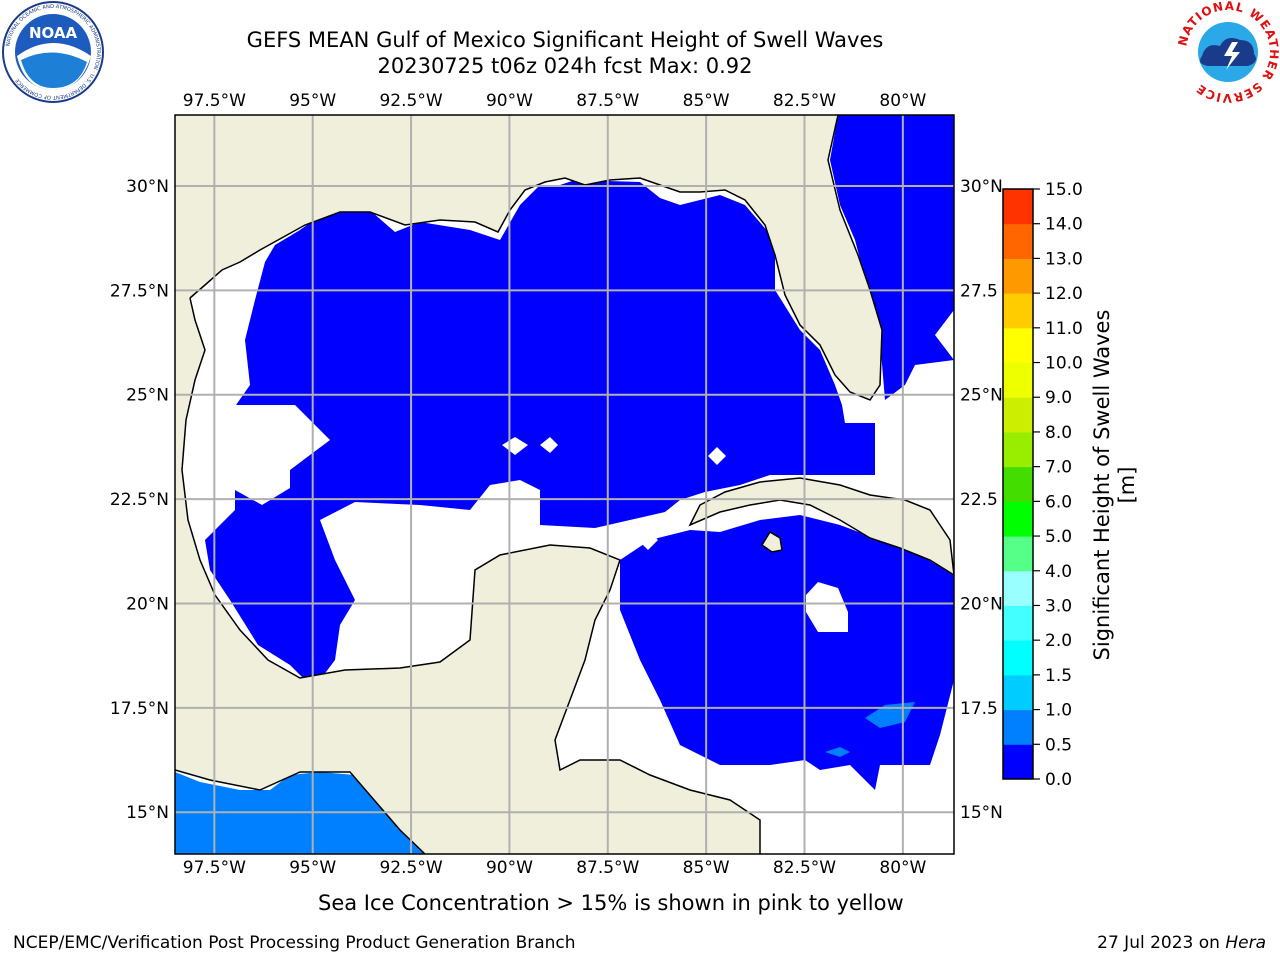 This screenshot has width=1280, height=960. Describe the element at coordinates (1161, 943) in the screenshot. I see `date-text: 27 Jul 2023 on` at that location.